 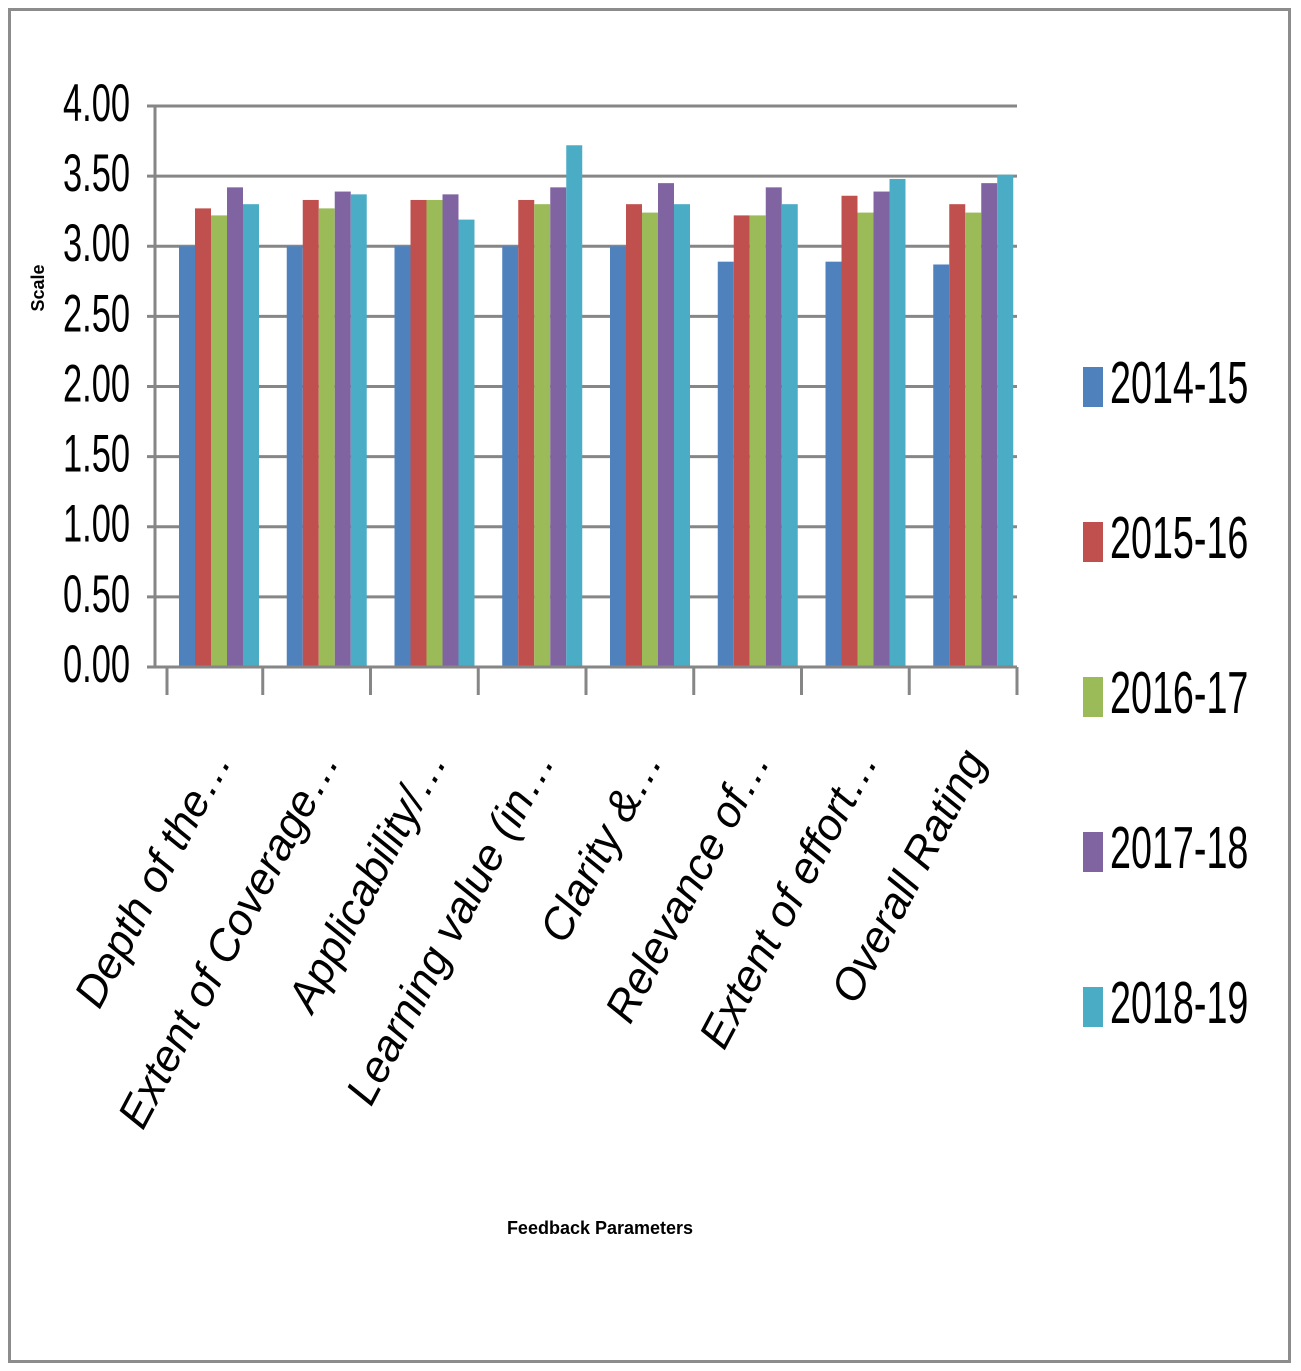 I want to click on y-tick-label: 1.50, so click(x=96, y=455).